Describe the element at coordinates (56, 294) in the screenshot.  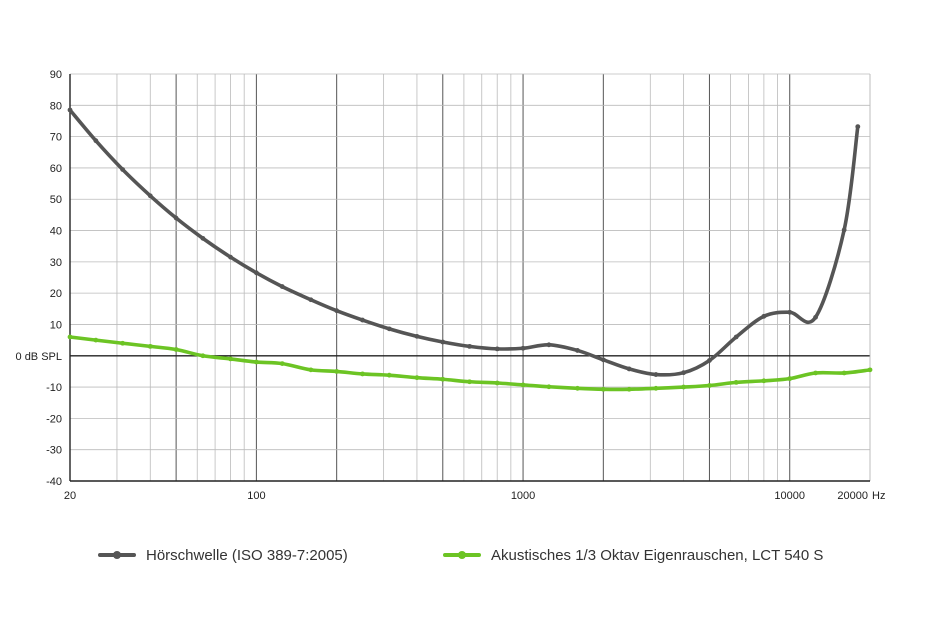
I see `y-tick-label: 20` at that location.